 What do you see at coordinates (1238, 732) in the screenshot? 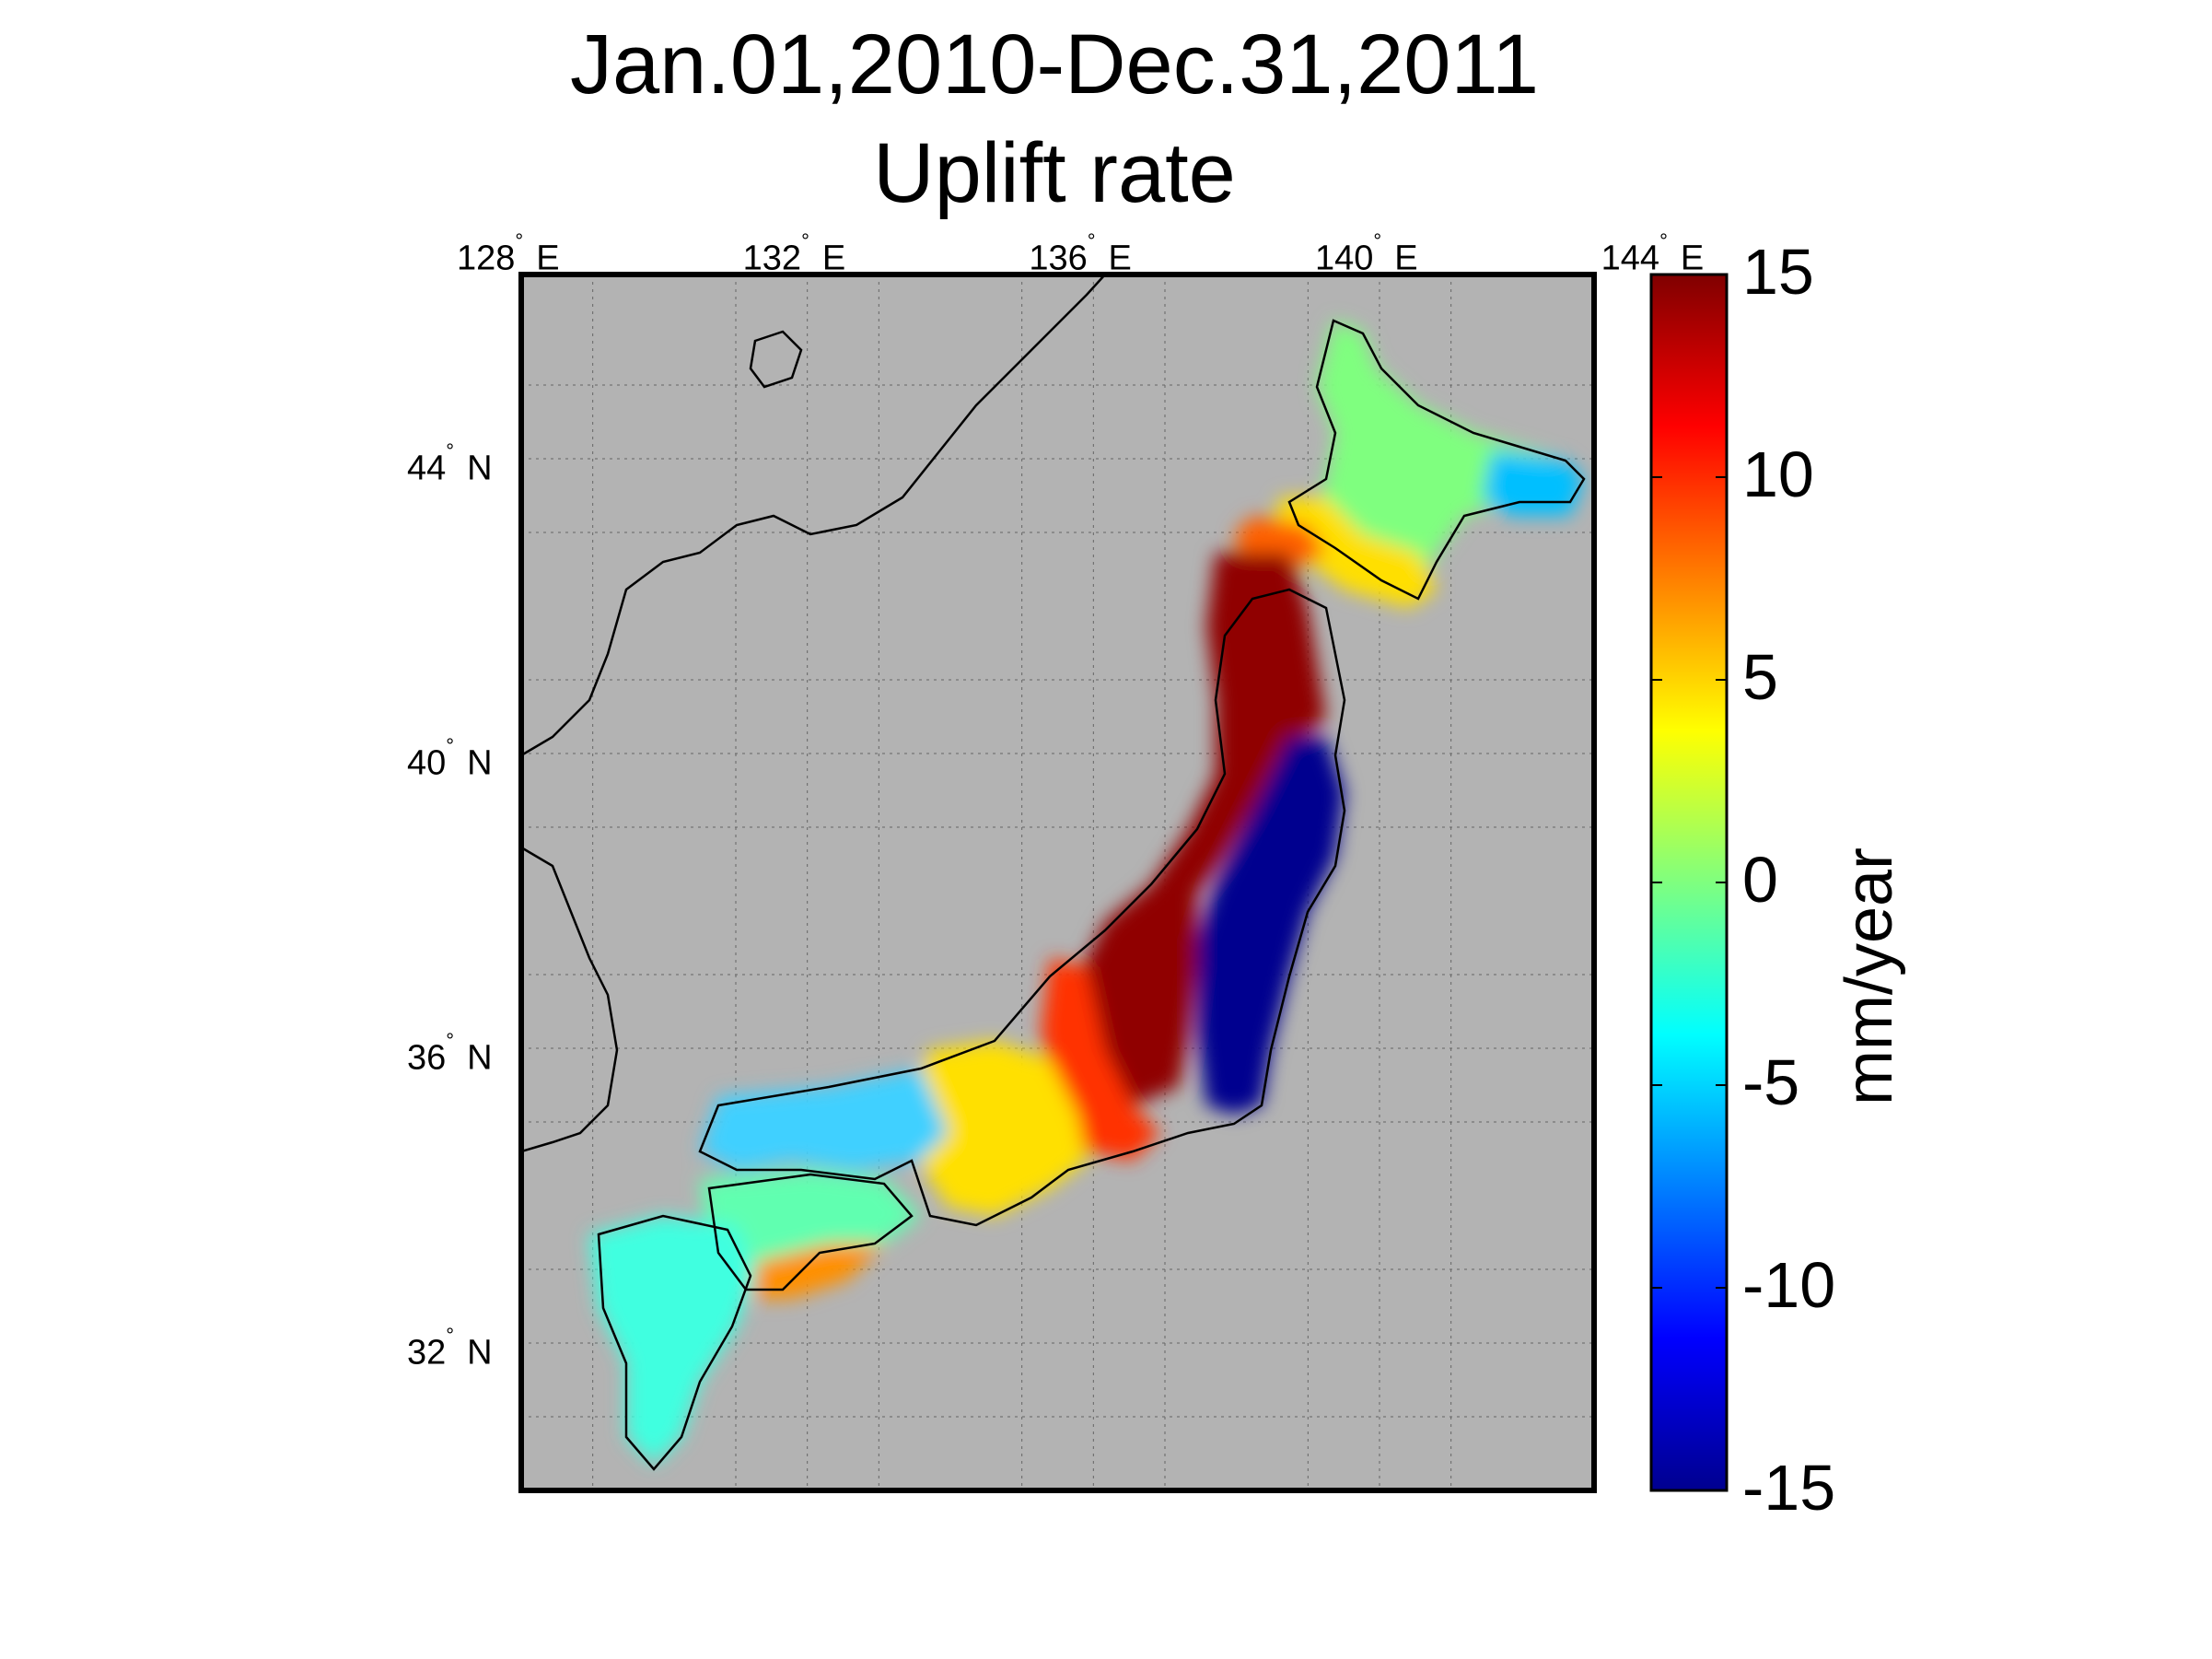
I see `field-tohoku-west` at bounding box center [1238, 732].